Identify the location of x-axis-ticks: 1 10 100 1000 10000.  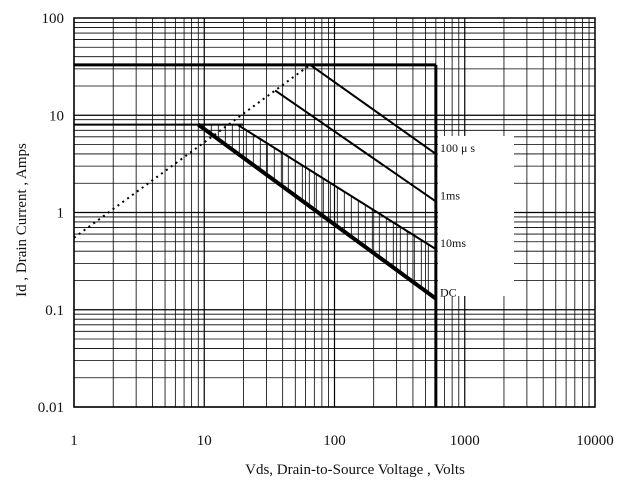
(342, 441).